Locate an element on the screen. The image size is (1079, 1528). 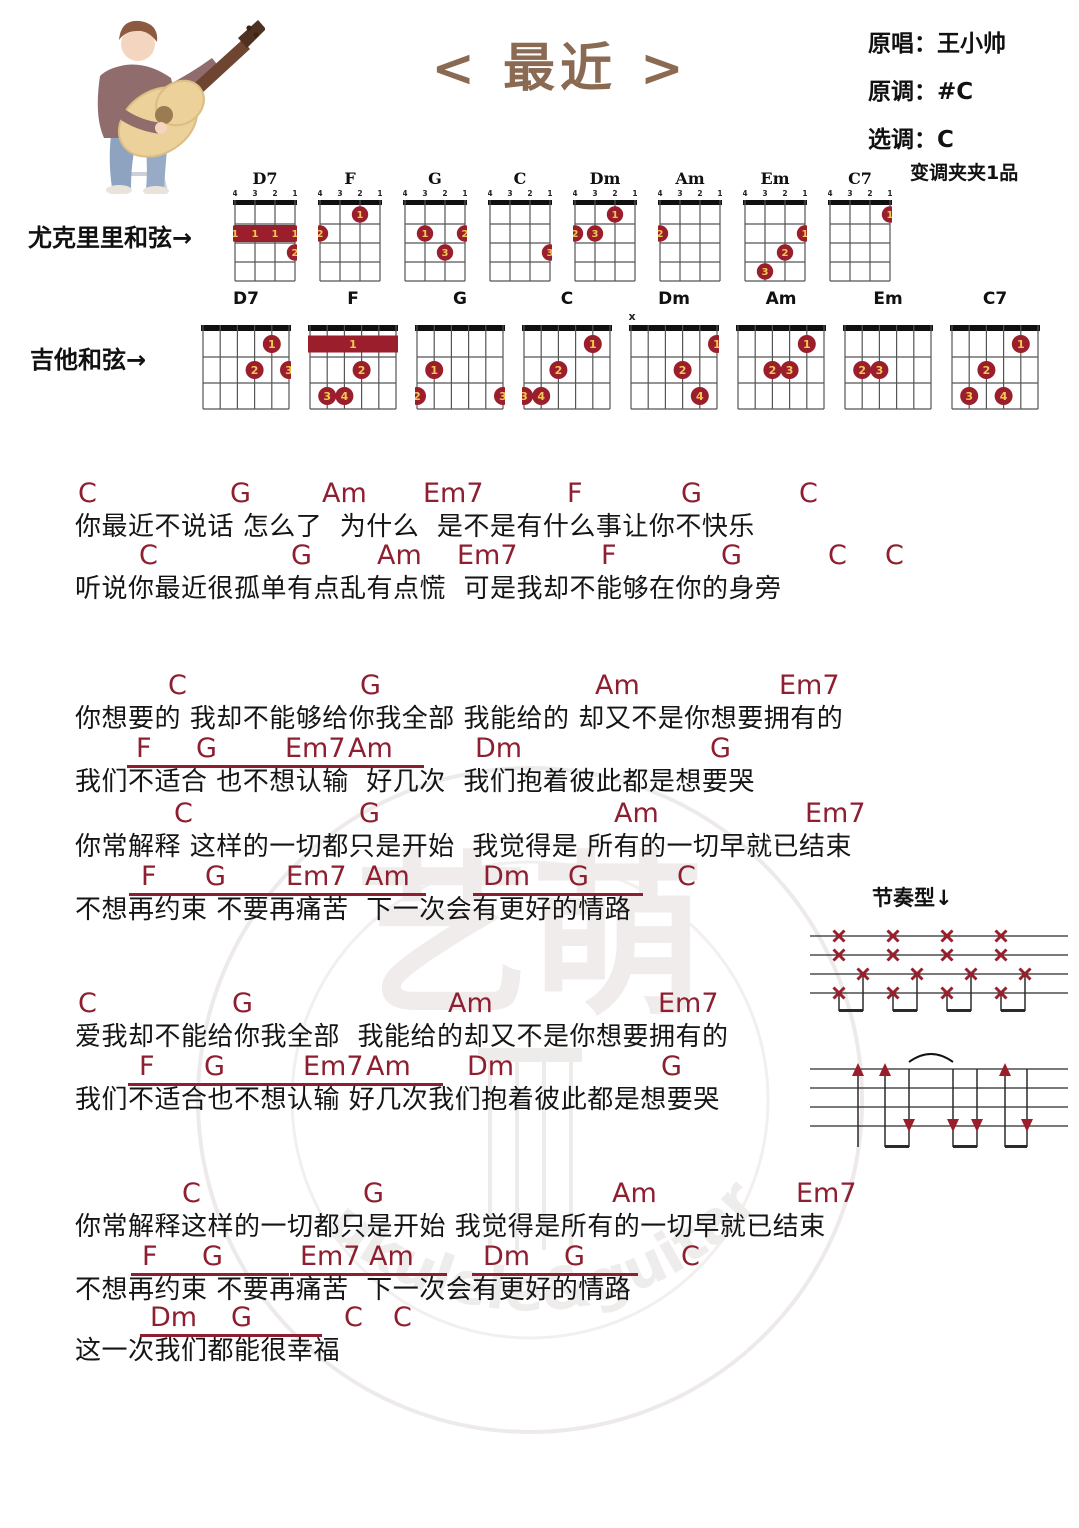
credit-original-singer: 原唱：王小帅 is located at coordinates (937, 44).